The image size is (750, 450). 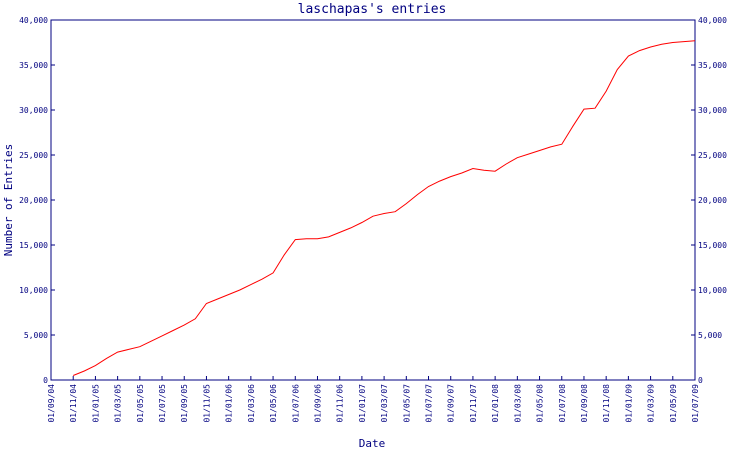 I want to click on x-tick-label: 01/07/08, so click(x=562, y=403).